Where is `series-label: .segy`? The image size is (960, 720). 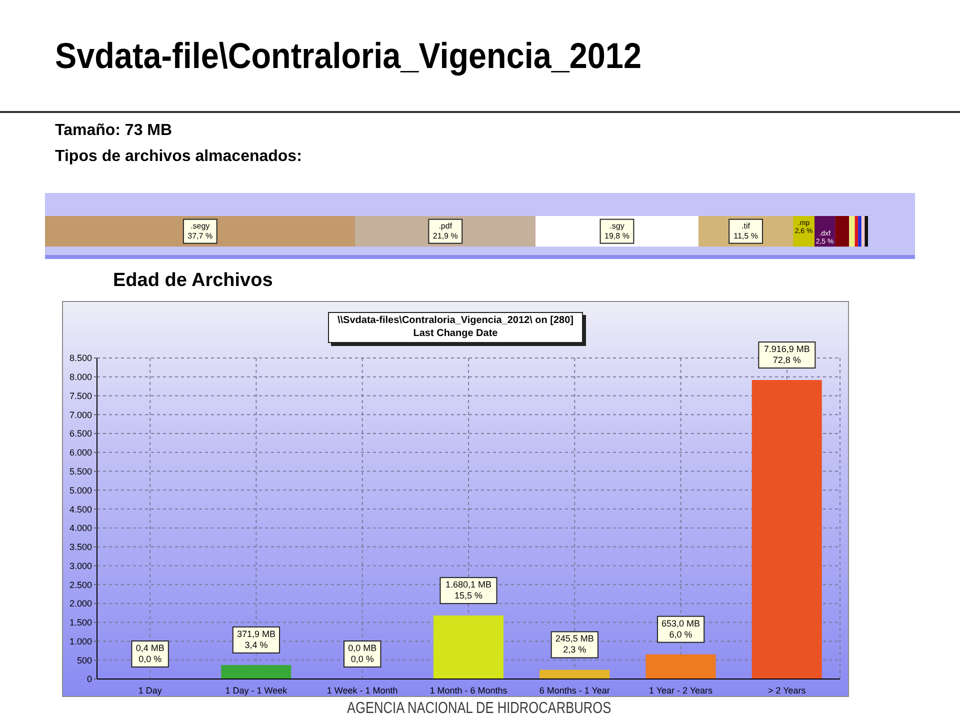 series-label: .segy is located at coordinates (200, 225).